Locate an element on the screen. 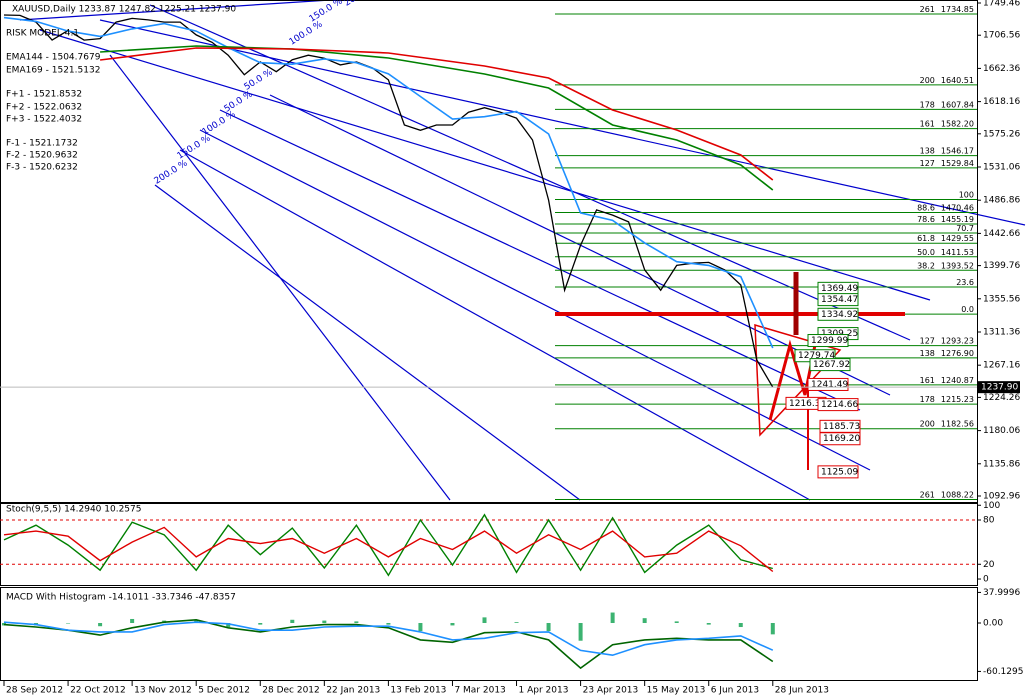  fib-level: 0.0 is located at coordinates (967, 309).